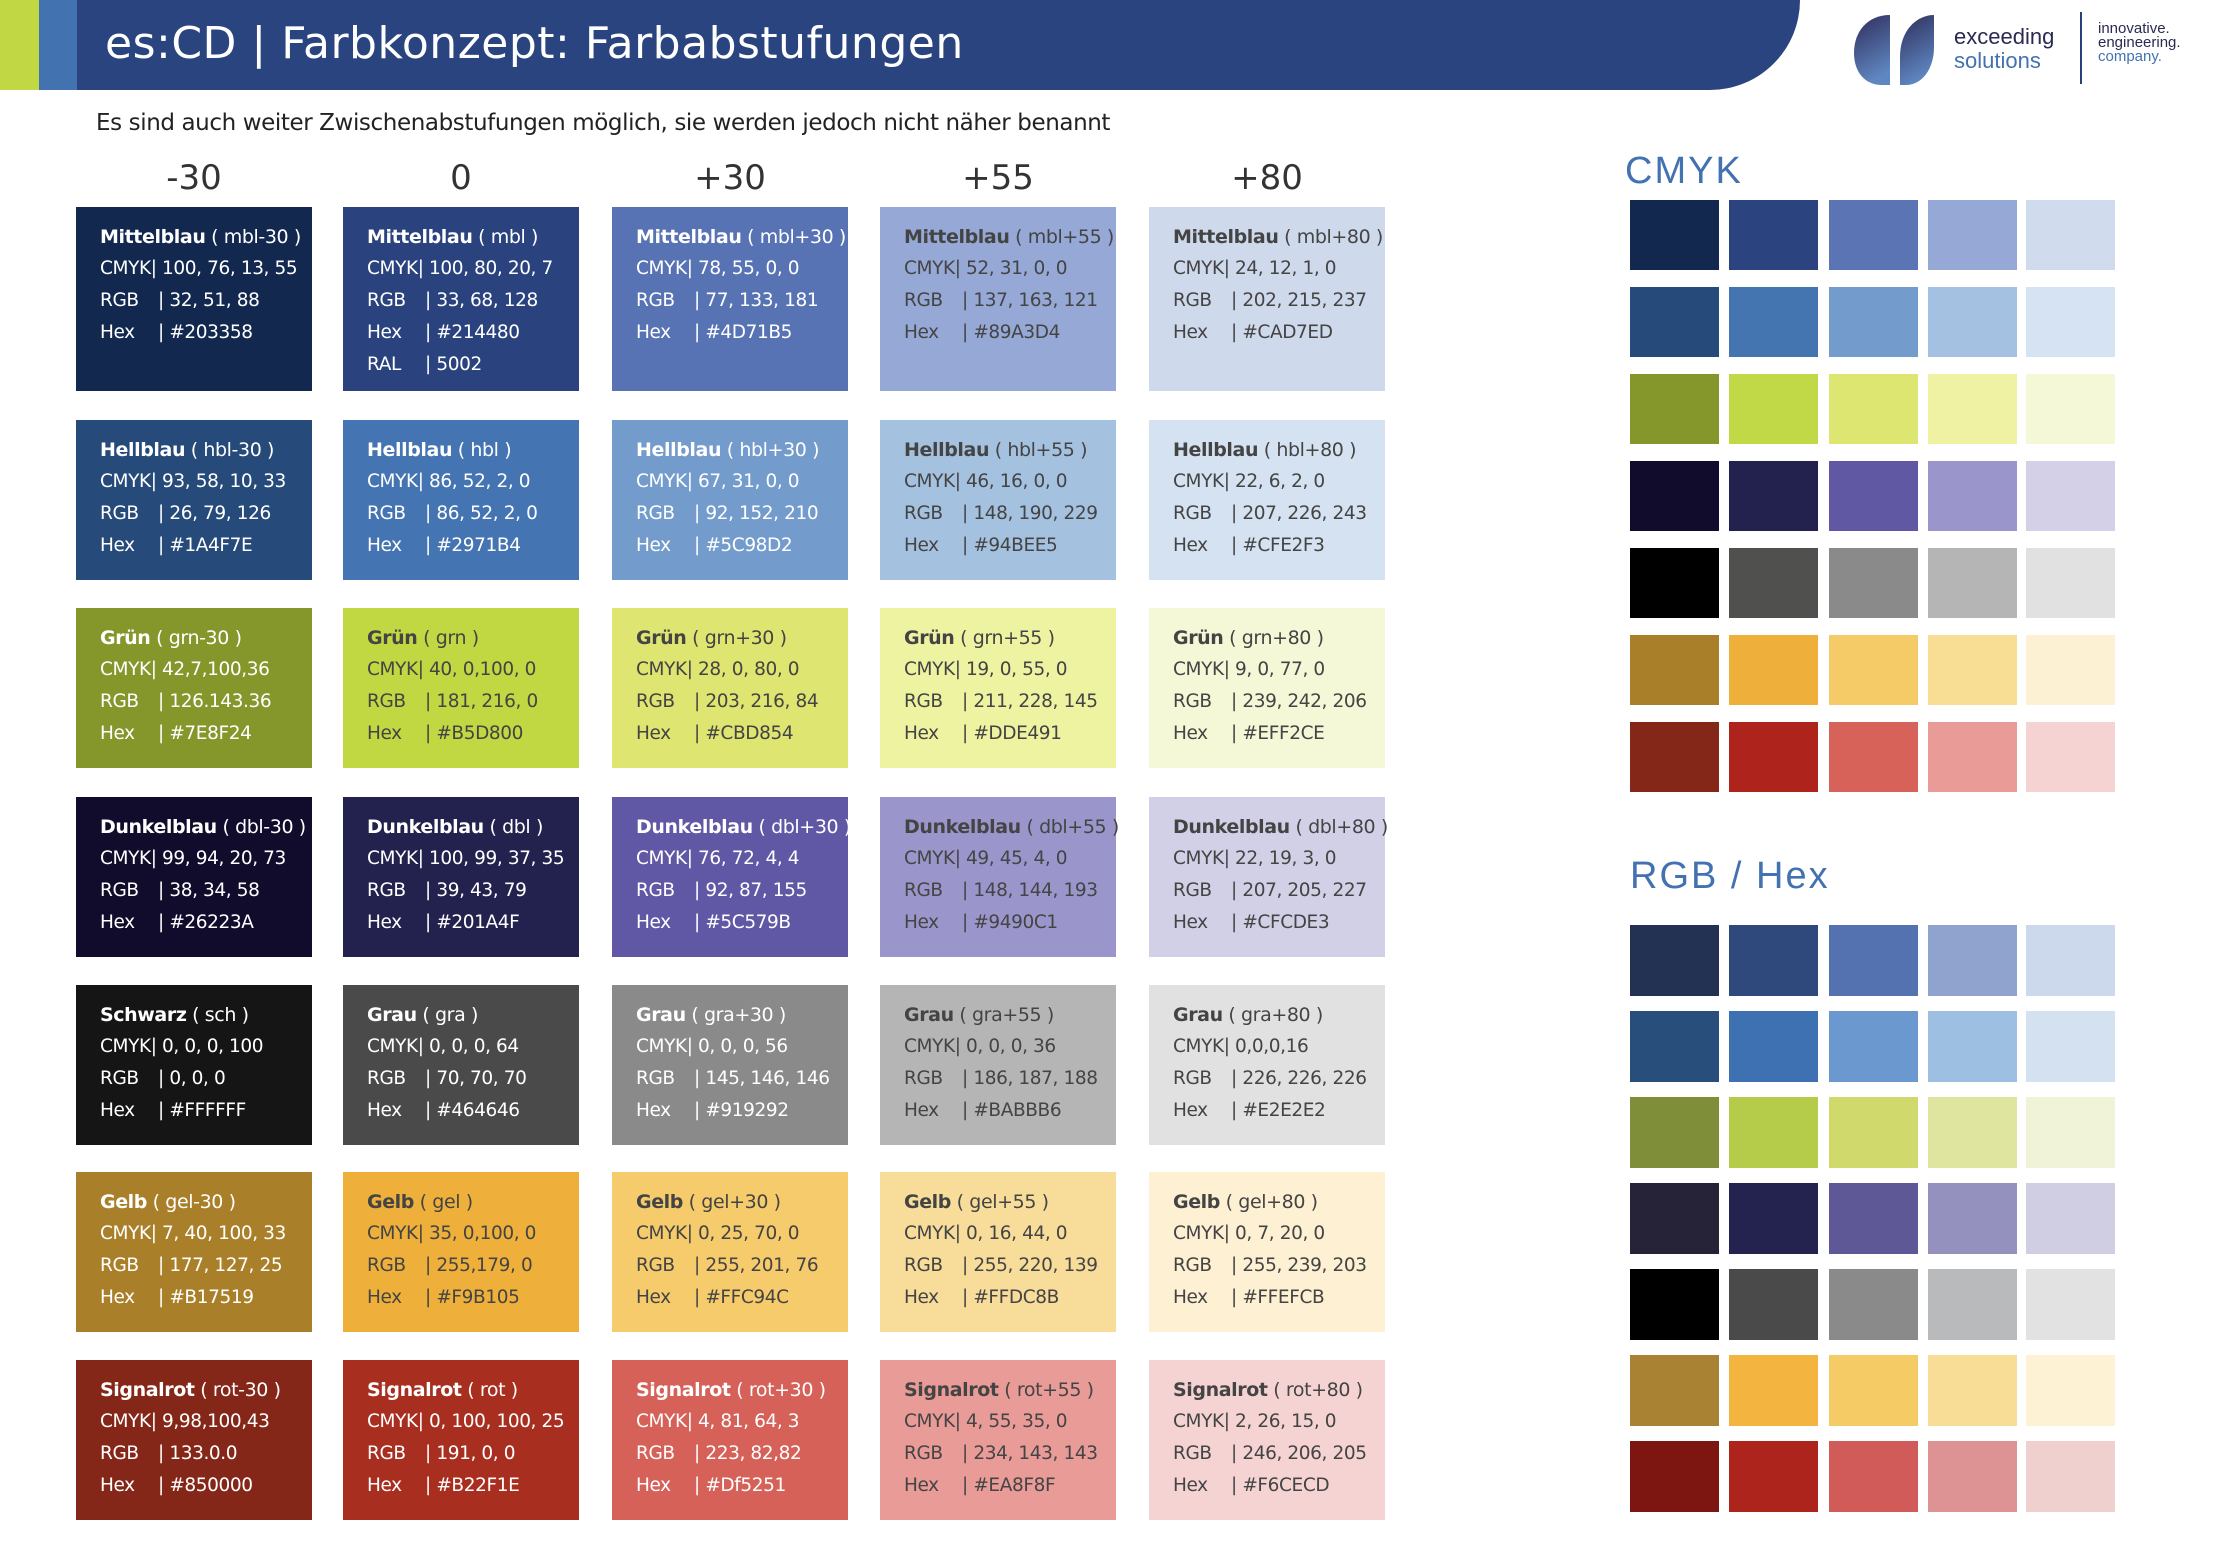 This screenshot has height=1560, width=2238. Describe the element at coordinates (443, 922) in the screenshot. I see `hex-row: Hex | #201A4F` at that location.